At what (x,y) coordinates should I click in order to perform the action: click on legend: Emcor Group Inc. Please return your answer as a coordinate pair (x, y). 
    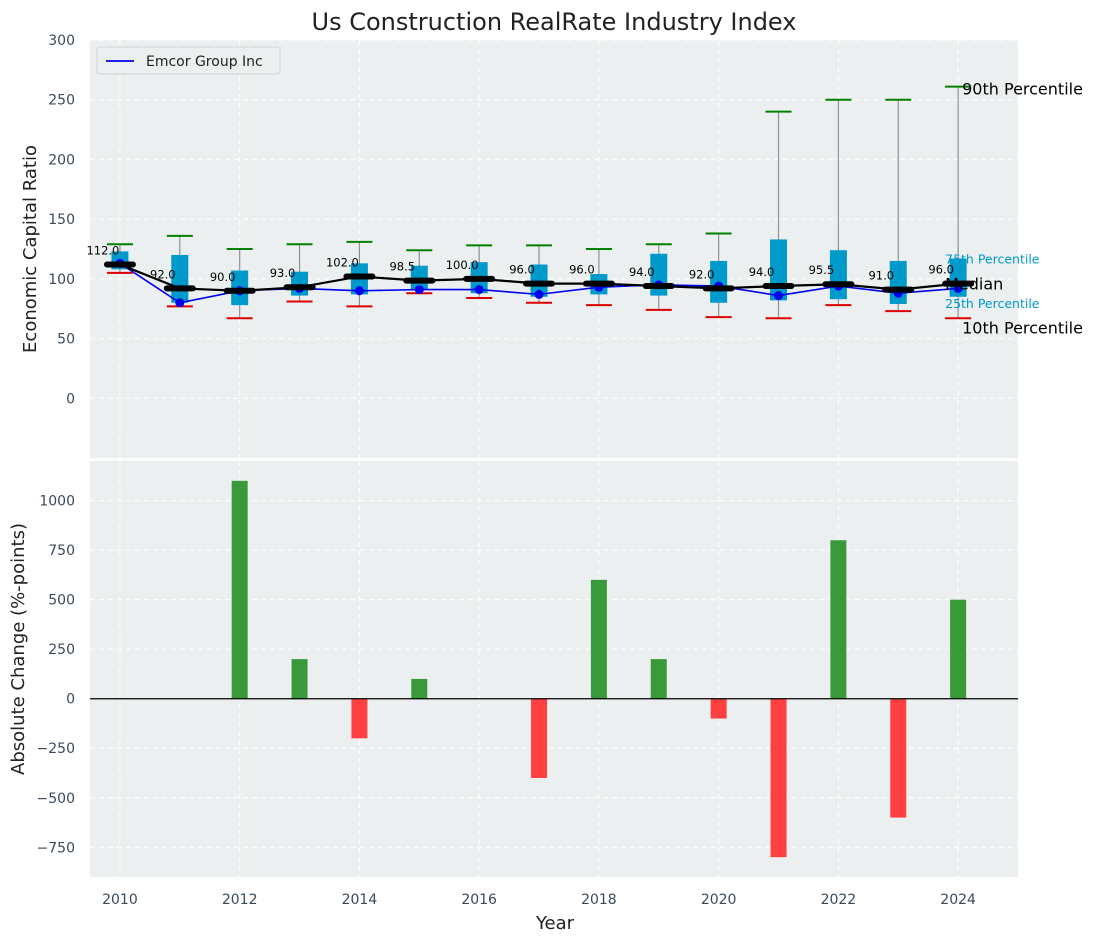
    Looking at the image, I should click on (188, 60).